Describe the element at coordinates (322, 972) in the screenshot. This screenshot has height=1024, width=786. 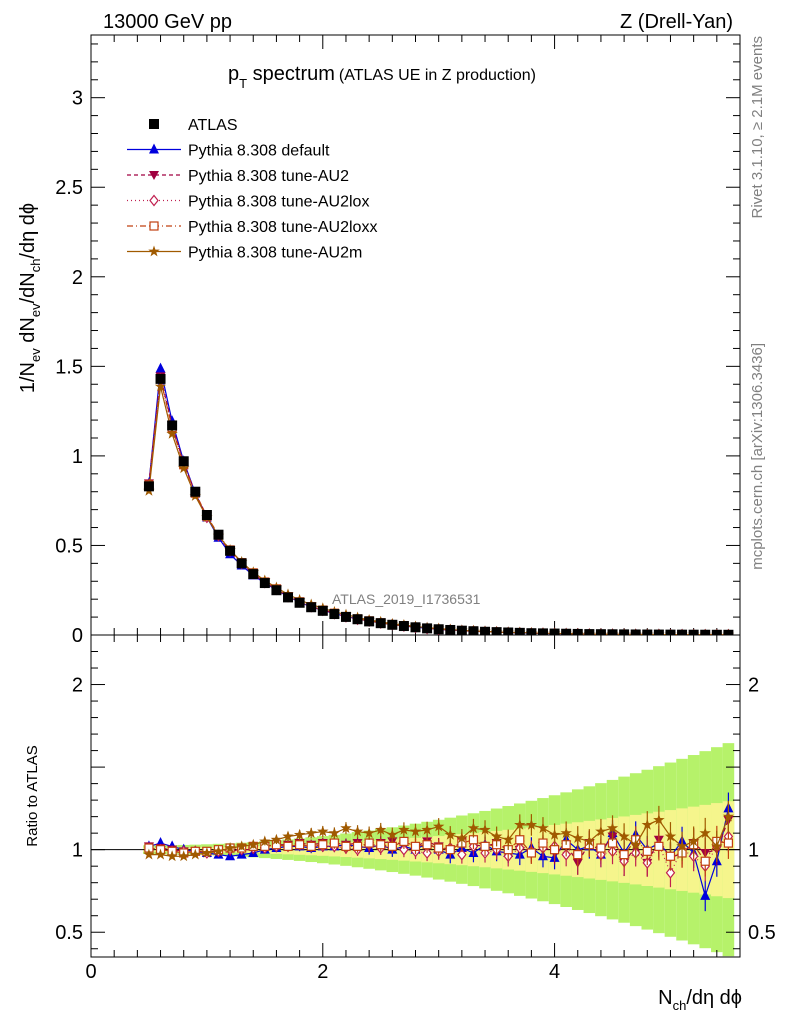
I see `x-tick-label: 2` at that location.